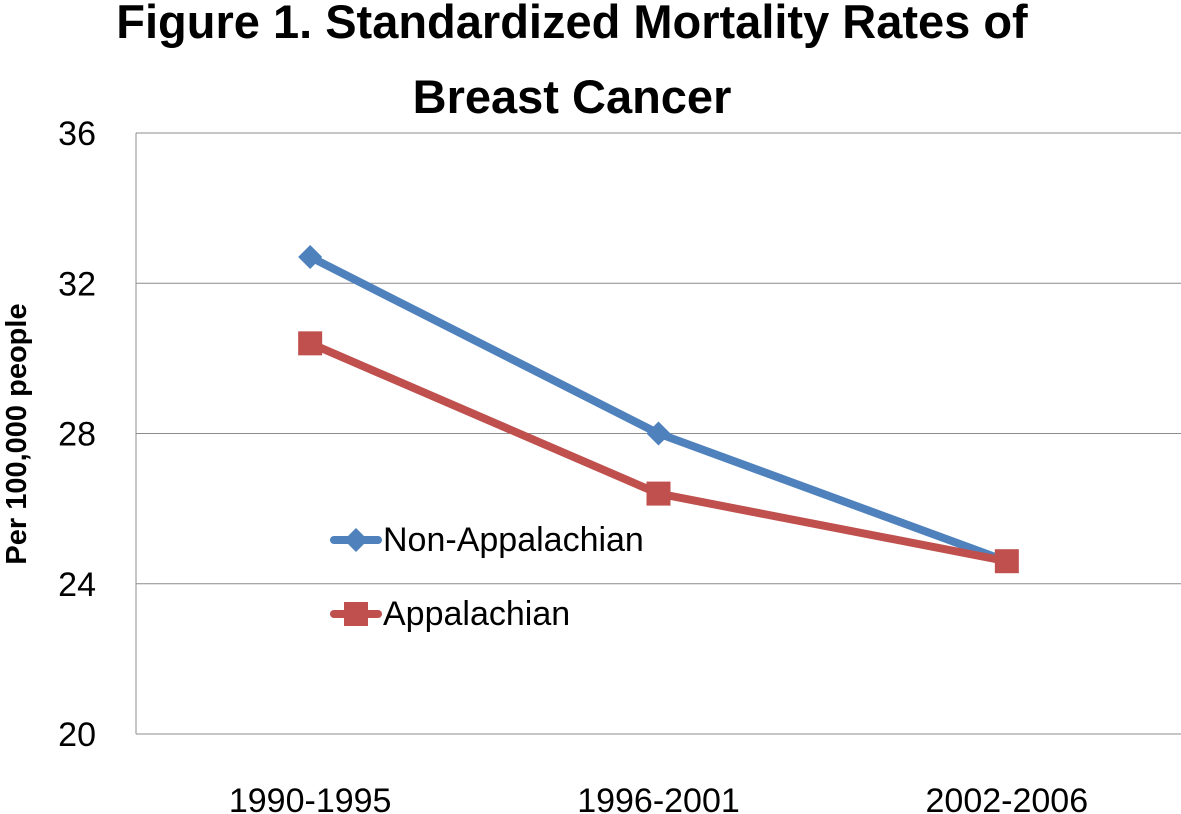 Image resolution: width=1181 pixels, height=814 pixels. What do you see at coordinates (658, 798) in the screenshot?
I see `x-tick-label-1996-2001: 1996-2001` at bounding box center [658, 798].